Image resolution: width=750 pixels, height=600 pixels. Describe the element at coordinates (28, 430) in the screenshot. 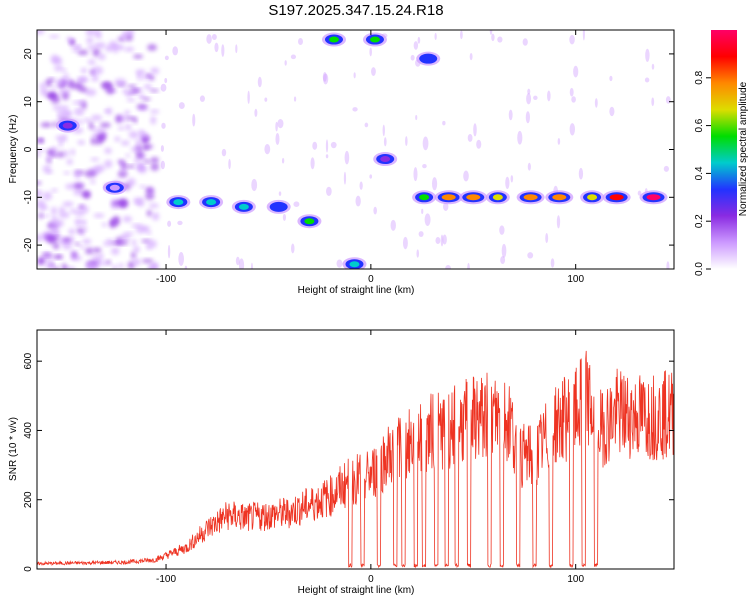

I see `y-tick-label: 400` at that location.